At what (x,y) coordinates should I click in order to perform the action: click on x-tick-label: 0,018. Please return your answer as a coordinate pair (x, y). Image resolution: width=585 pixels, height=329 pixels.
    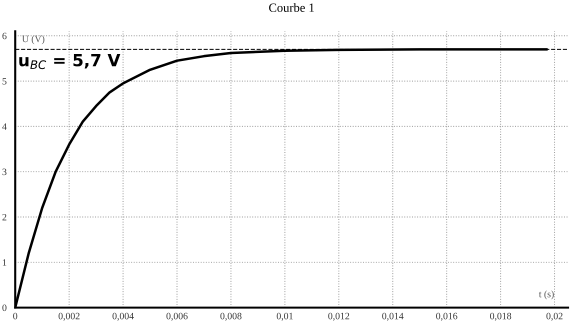
    Looking at the image, I should click on (501, 316).